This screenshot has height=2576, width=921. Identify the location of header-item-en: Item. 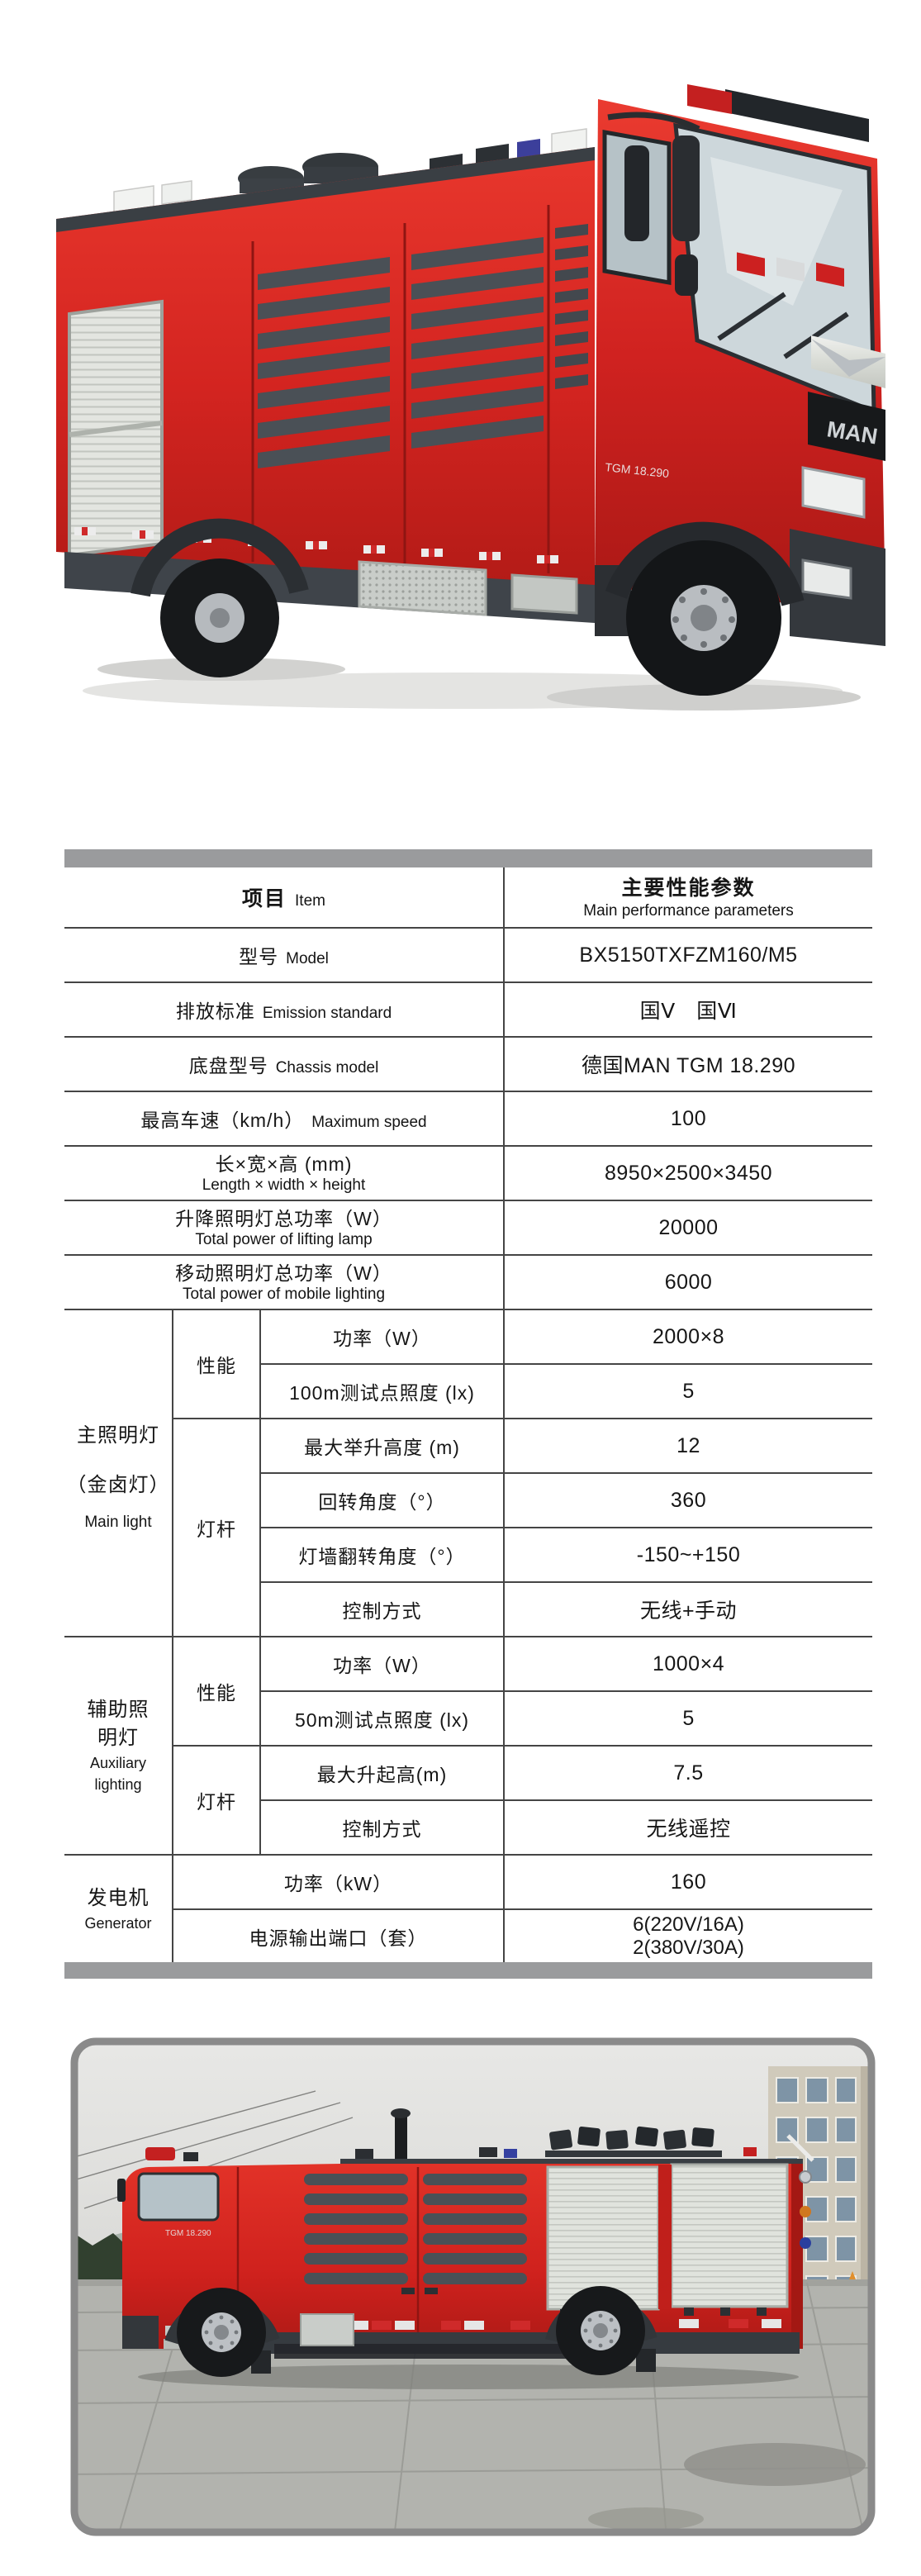
(310, 901).